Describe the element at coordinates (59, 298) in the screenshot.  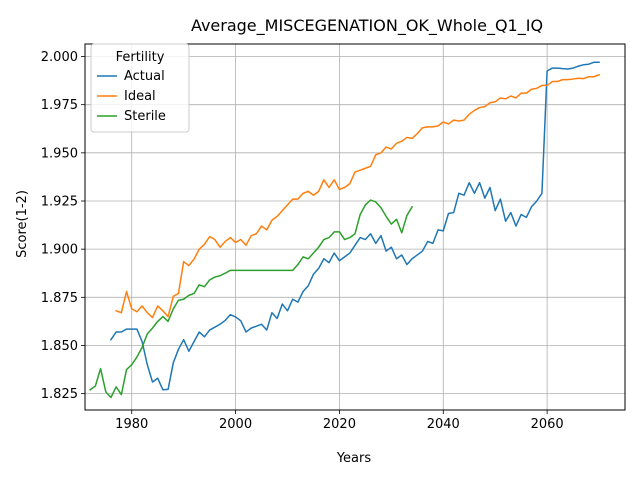
I see `y-tick-label: 1.875` at that location.